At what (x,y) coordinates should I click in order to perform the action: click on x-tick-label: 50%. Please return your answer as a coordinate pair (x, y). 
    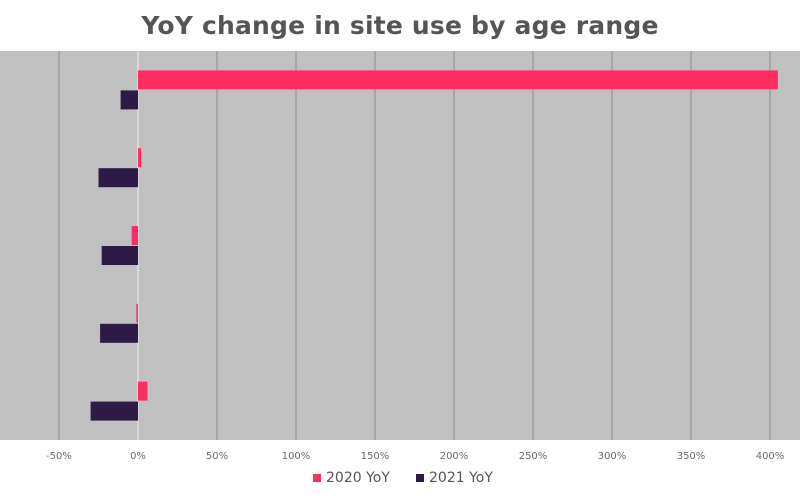
    Looking at the image, I should click on (217, 456).